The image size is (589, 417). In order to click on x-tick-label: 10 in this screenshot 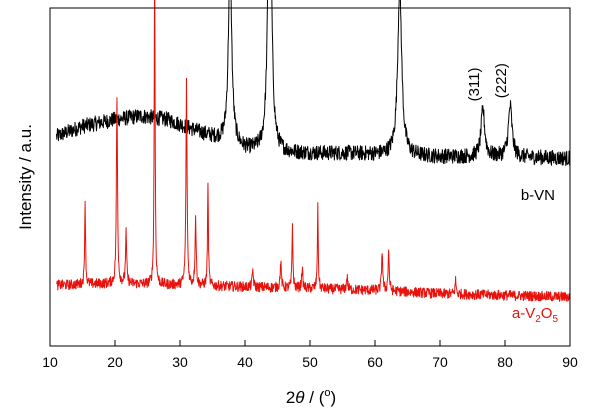, I will do `click(50, 362)`.